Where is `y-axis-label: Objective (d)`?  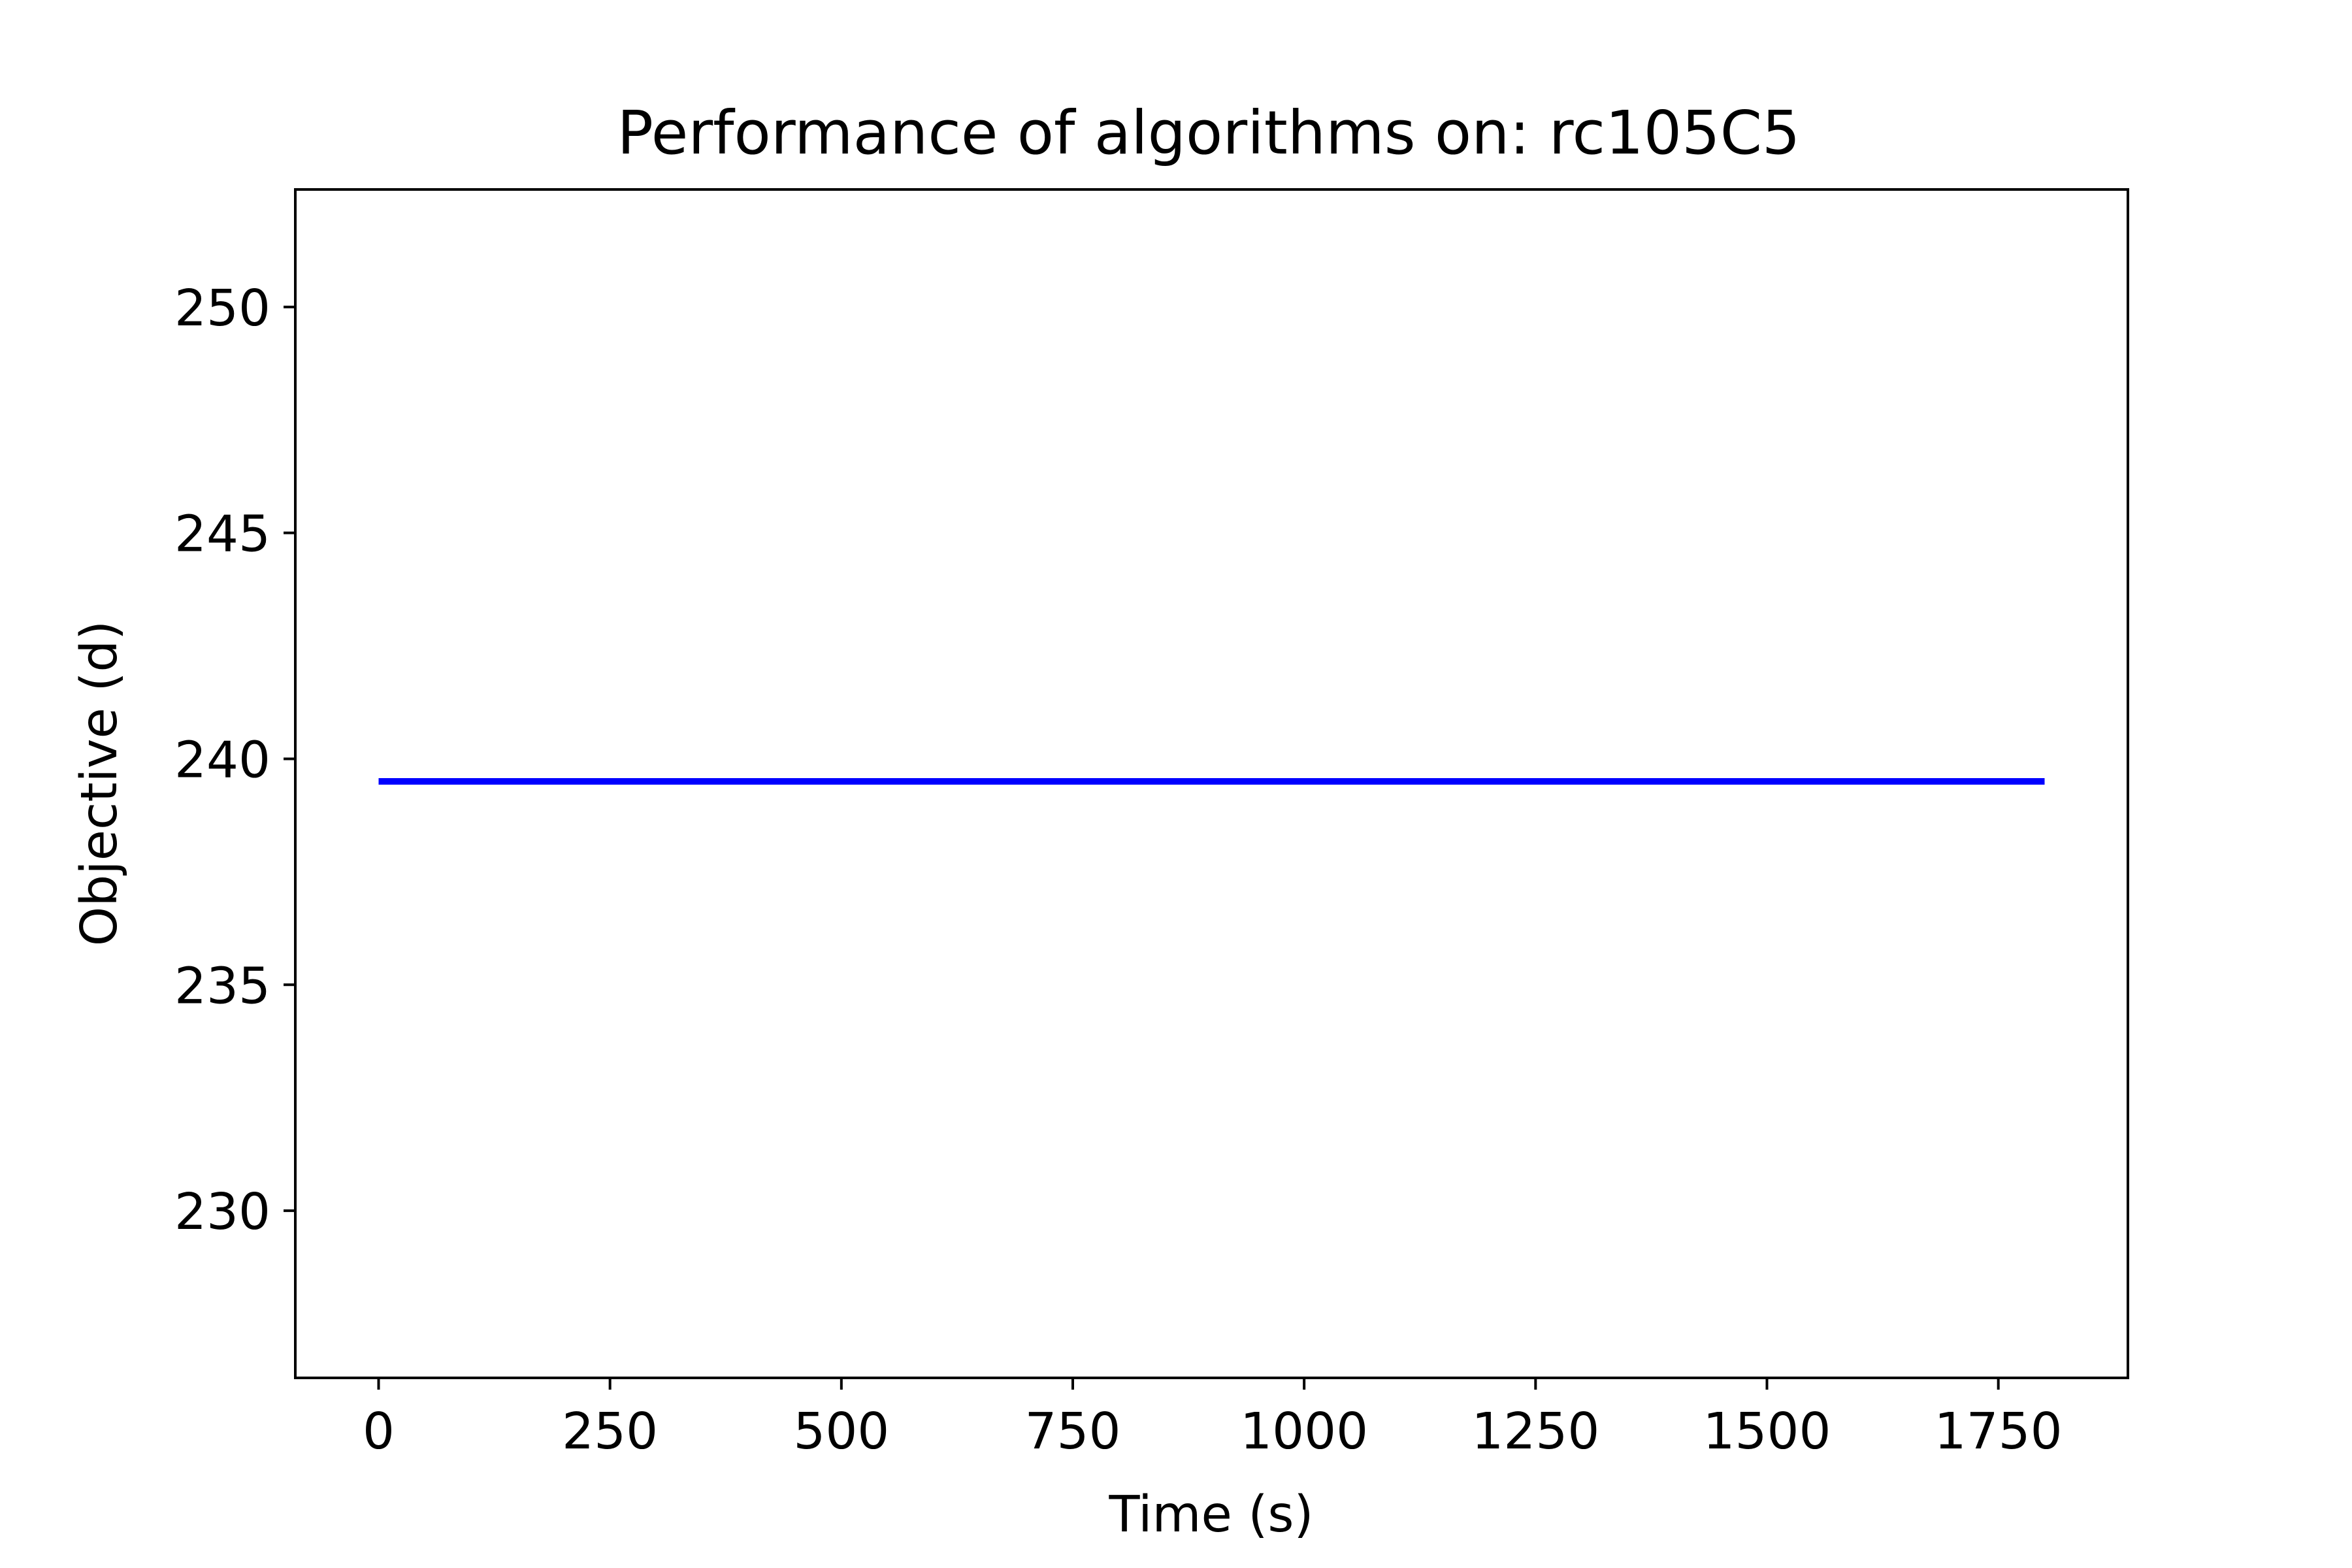 y-axis-label: Objective (d) is located at coordinates (100, 784).